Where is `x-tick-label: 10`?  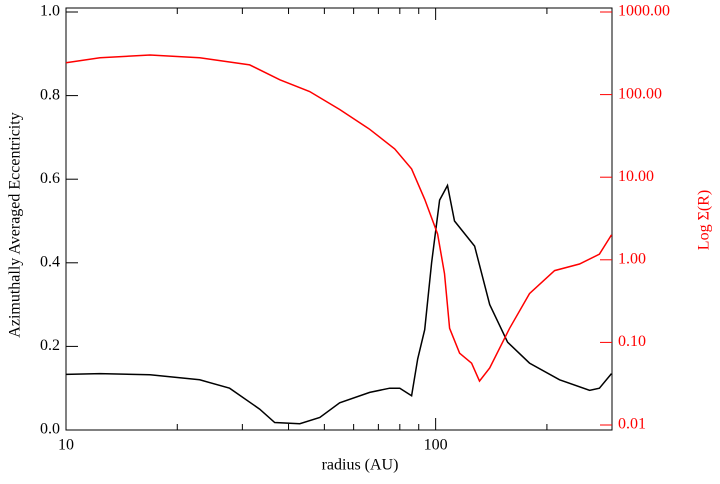
x-tick-label: 10 is located at coordinates (66, 445).